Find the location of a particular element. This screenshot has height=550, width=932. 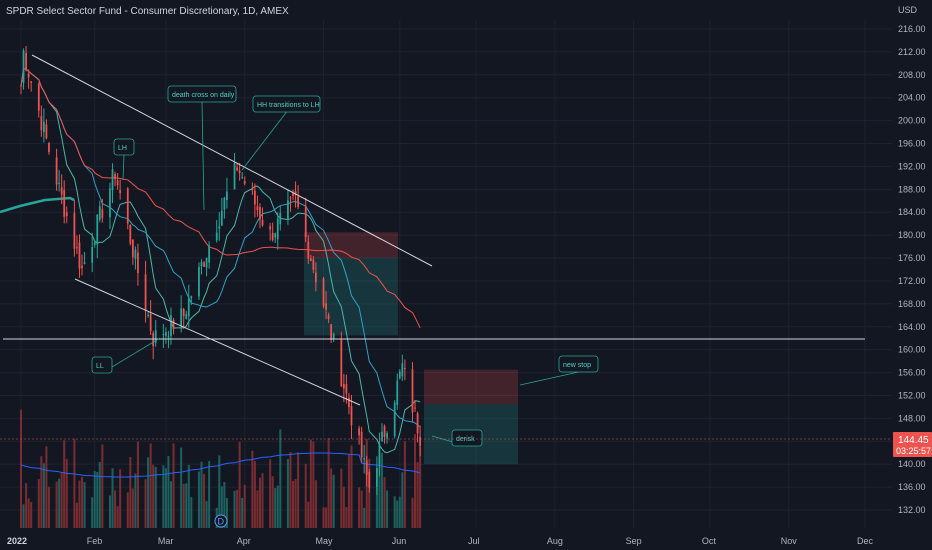

y-tick-label: 204.00 is located at coordinates (912, 98).